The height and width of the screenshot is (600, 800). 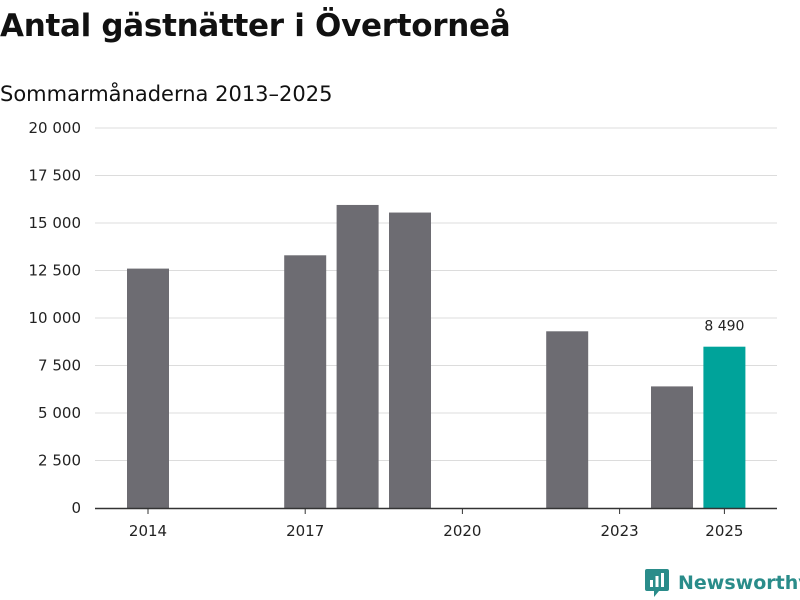 I want to click on y-tick-label: 10 000, so click(x=55, y=318).